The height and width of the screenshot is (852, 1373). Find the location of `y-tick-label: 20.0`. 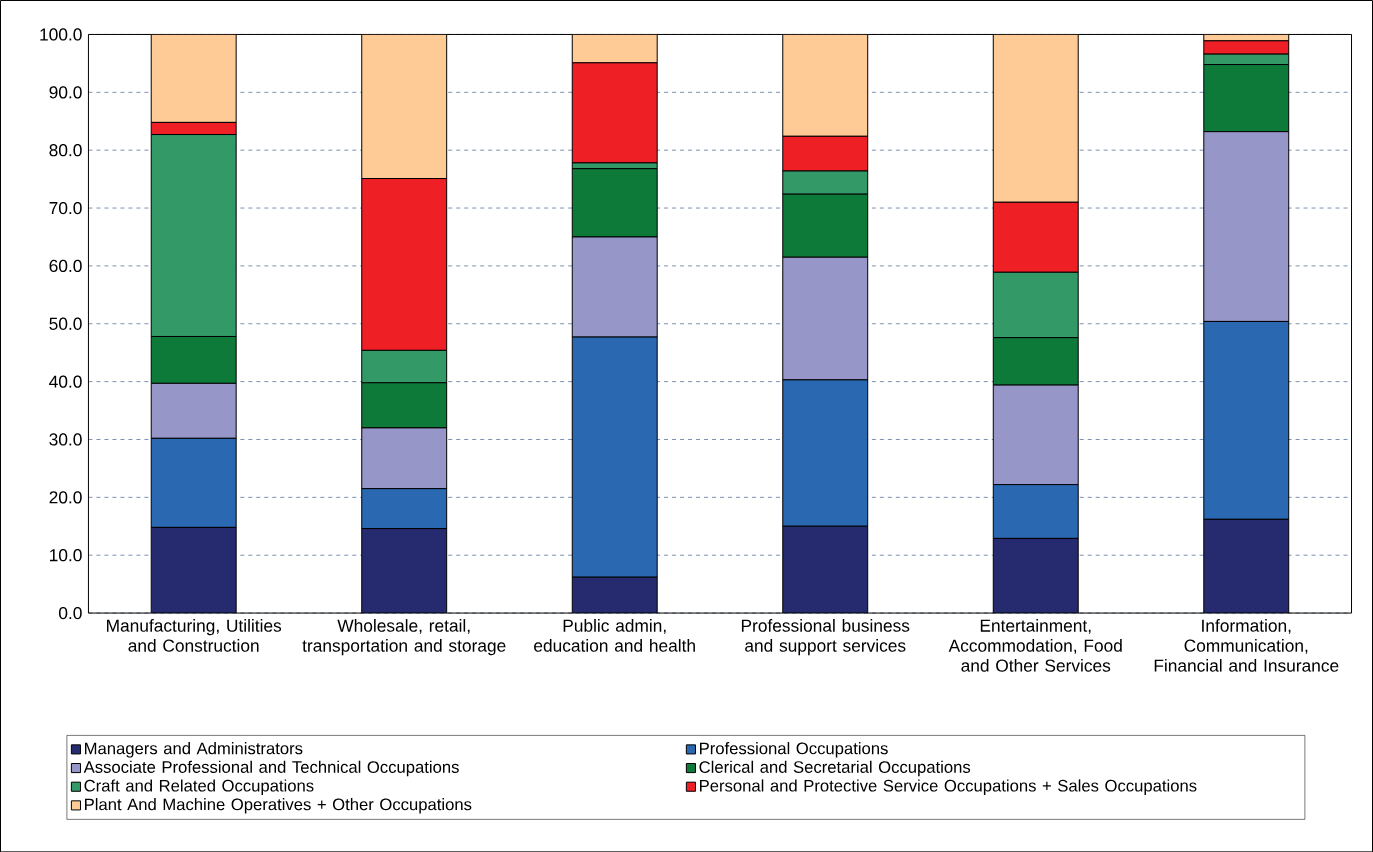

y-tick-label: 20.0 is located at coordinates (65, 497).